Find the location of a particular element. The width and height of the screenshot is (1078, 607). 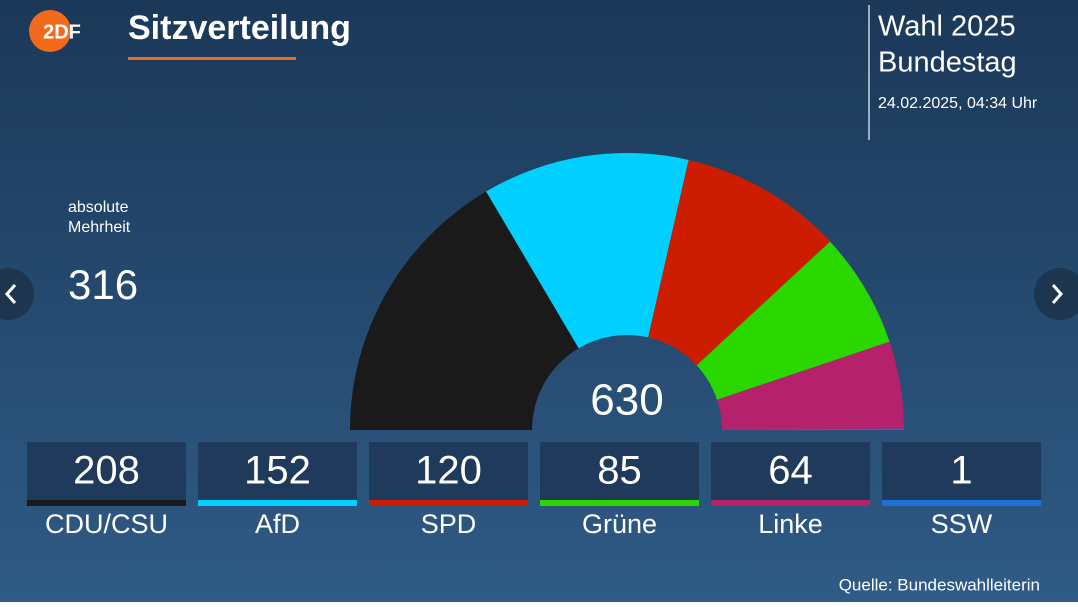

majority-value: 316 is located at coordinates (103, 284).